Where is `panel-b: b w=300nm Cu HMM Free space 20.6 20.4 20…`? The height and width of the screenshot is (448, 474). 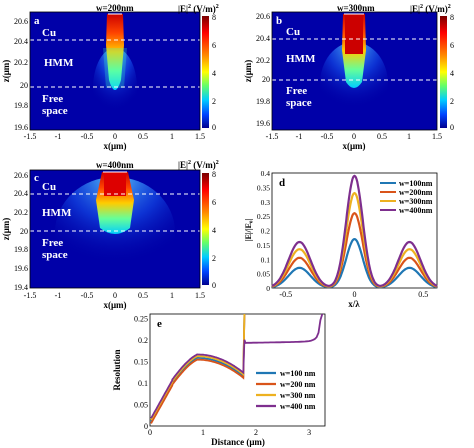
panel-b: b w=300nm Cu HMM Free space 20.6 20.4 20… is located at coordinates (348, 77).